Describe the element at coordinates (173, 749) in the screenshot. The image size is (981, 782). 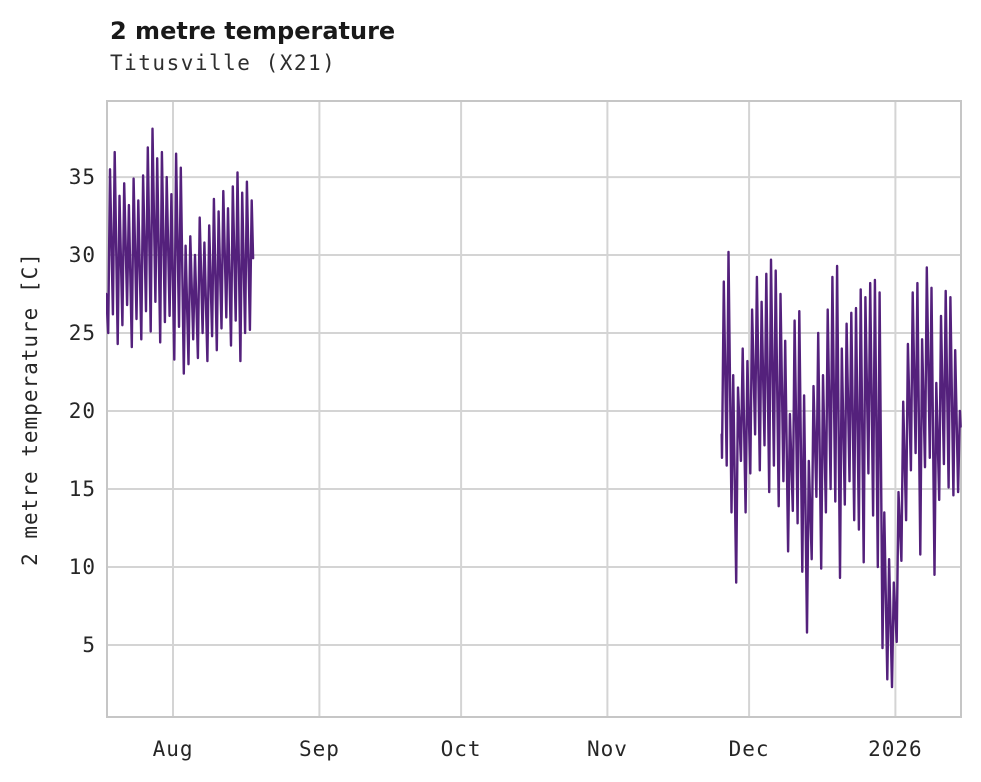
I see `x-tick-label: Aug` at that location.